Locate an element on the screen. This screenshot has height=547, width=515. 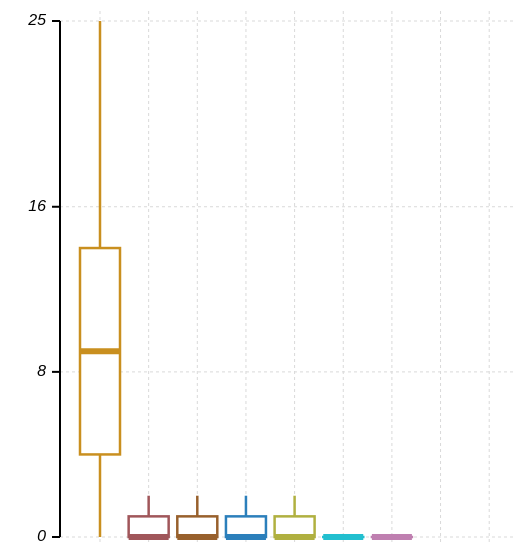
y-tick-label: 16 is located at coordinates (37, 206).